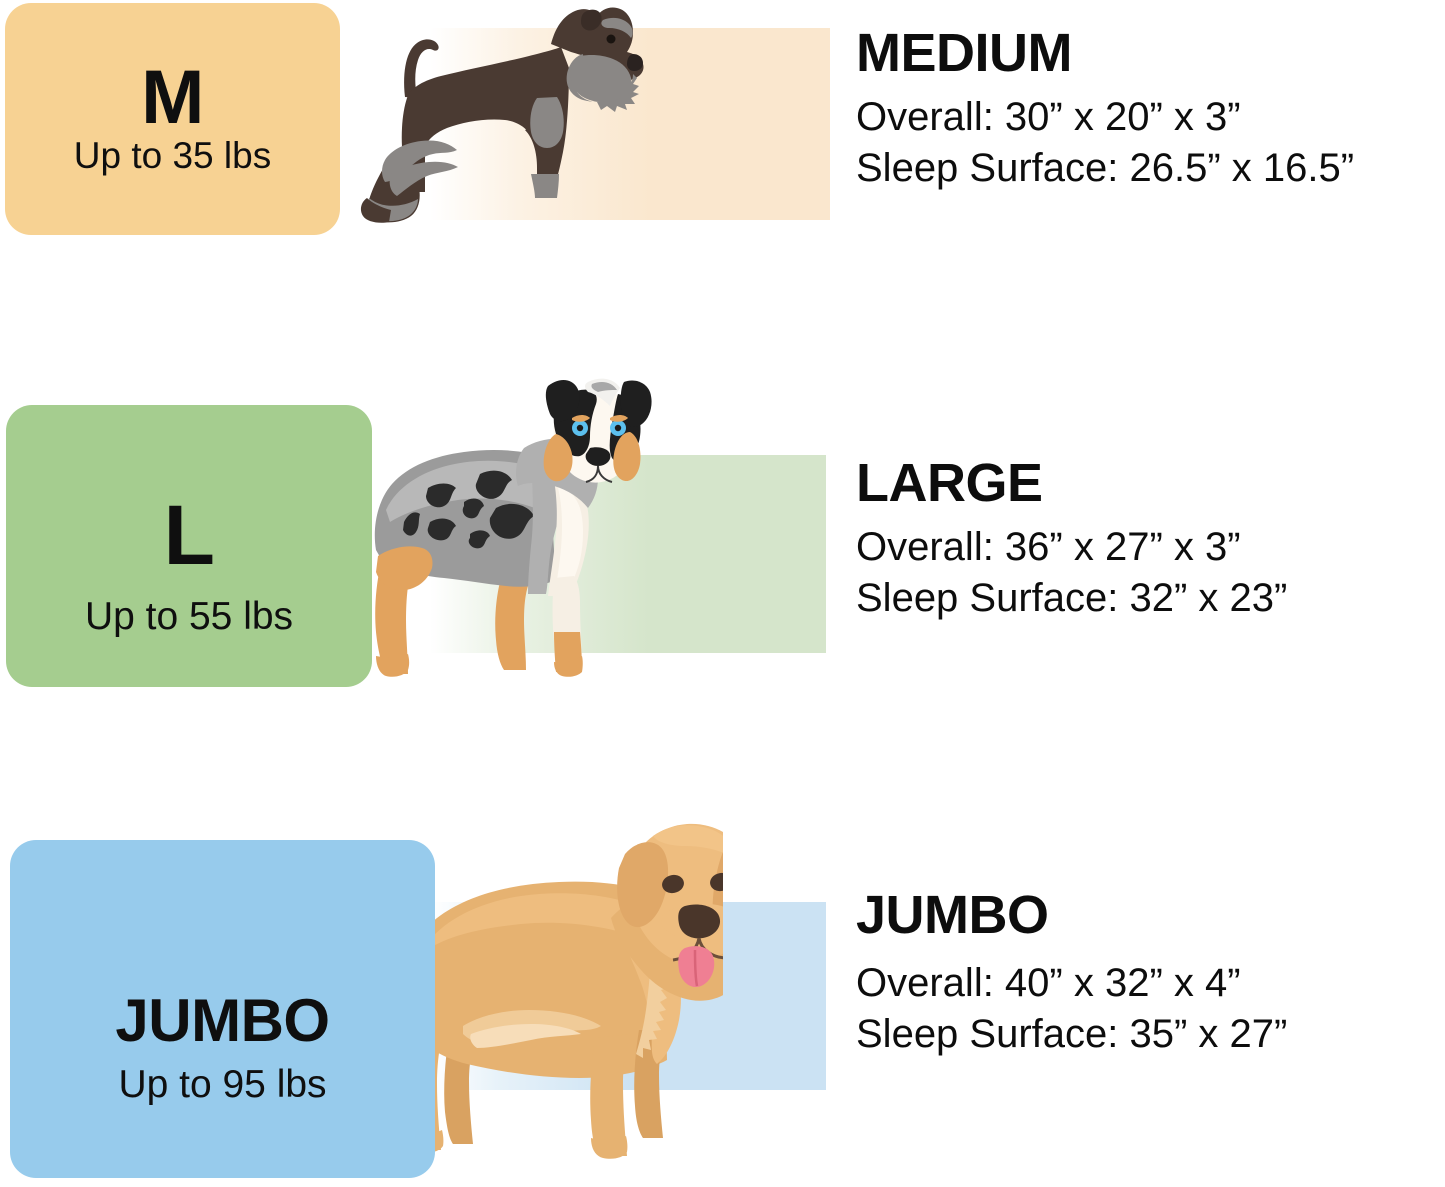 The height and width of the screenshot is (1187, 1445). What do you see at coordinates (1072, 1034) in the screenshot?
I see `sleep-surface-dimensions: Sleep Surface: 35” x 27”` at bounding box center [1072, 1034].